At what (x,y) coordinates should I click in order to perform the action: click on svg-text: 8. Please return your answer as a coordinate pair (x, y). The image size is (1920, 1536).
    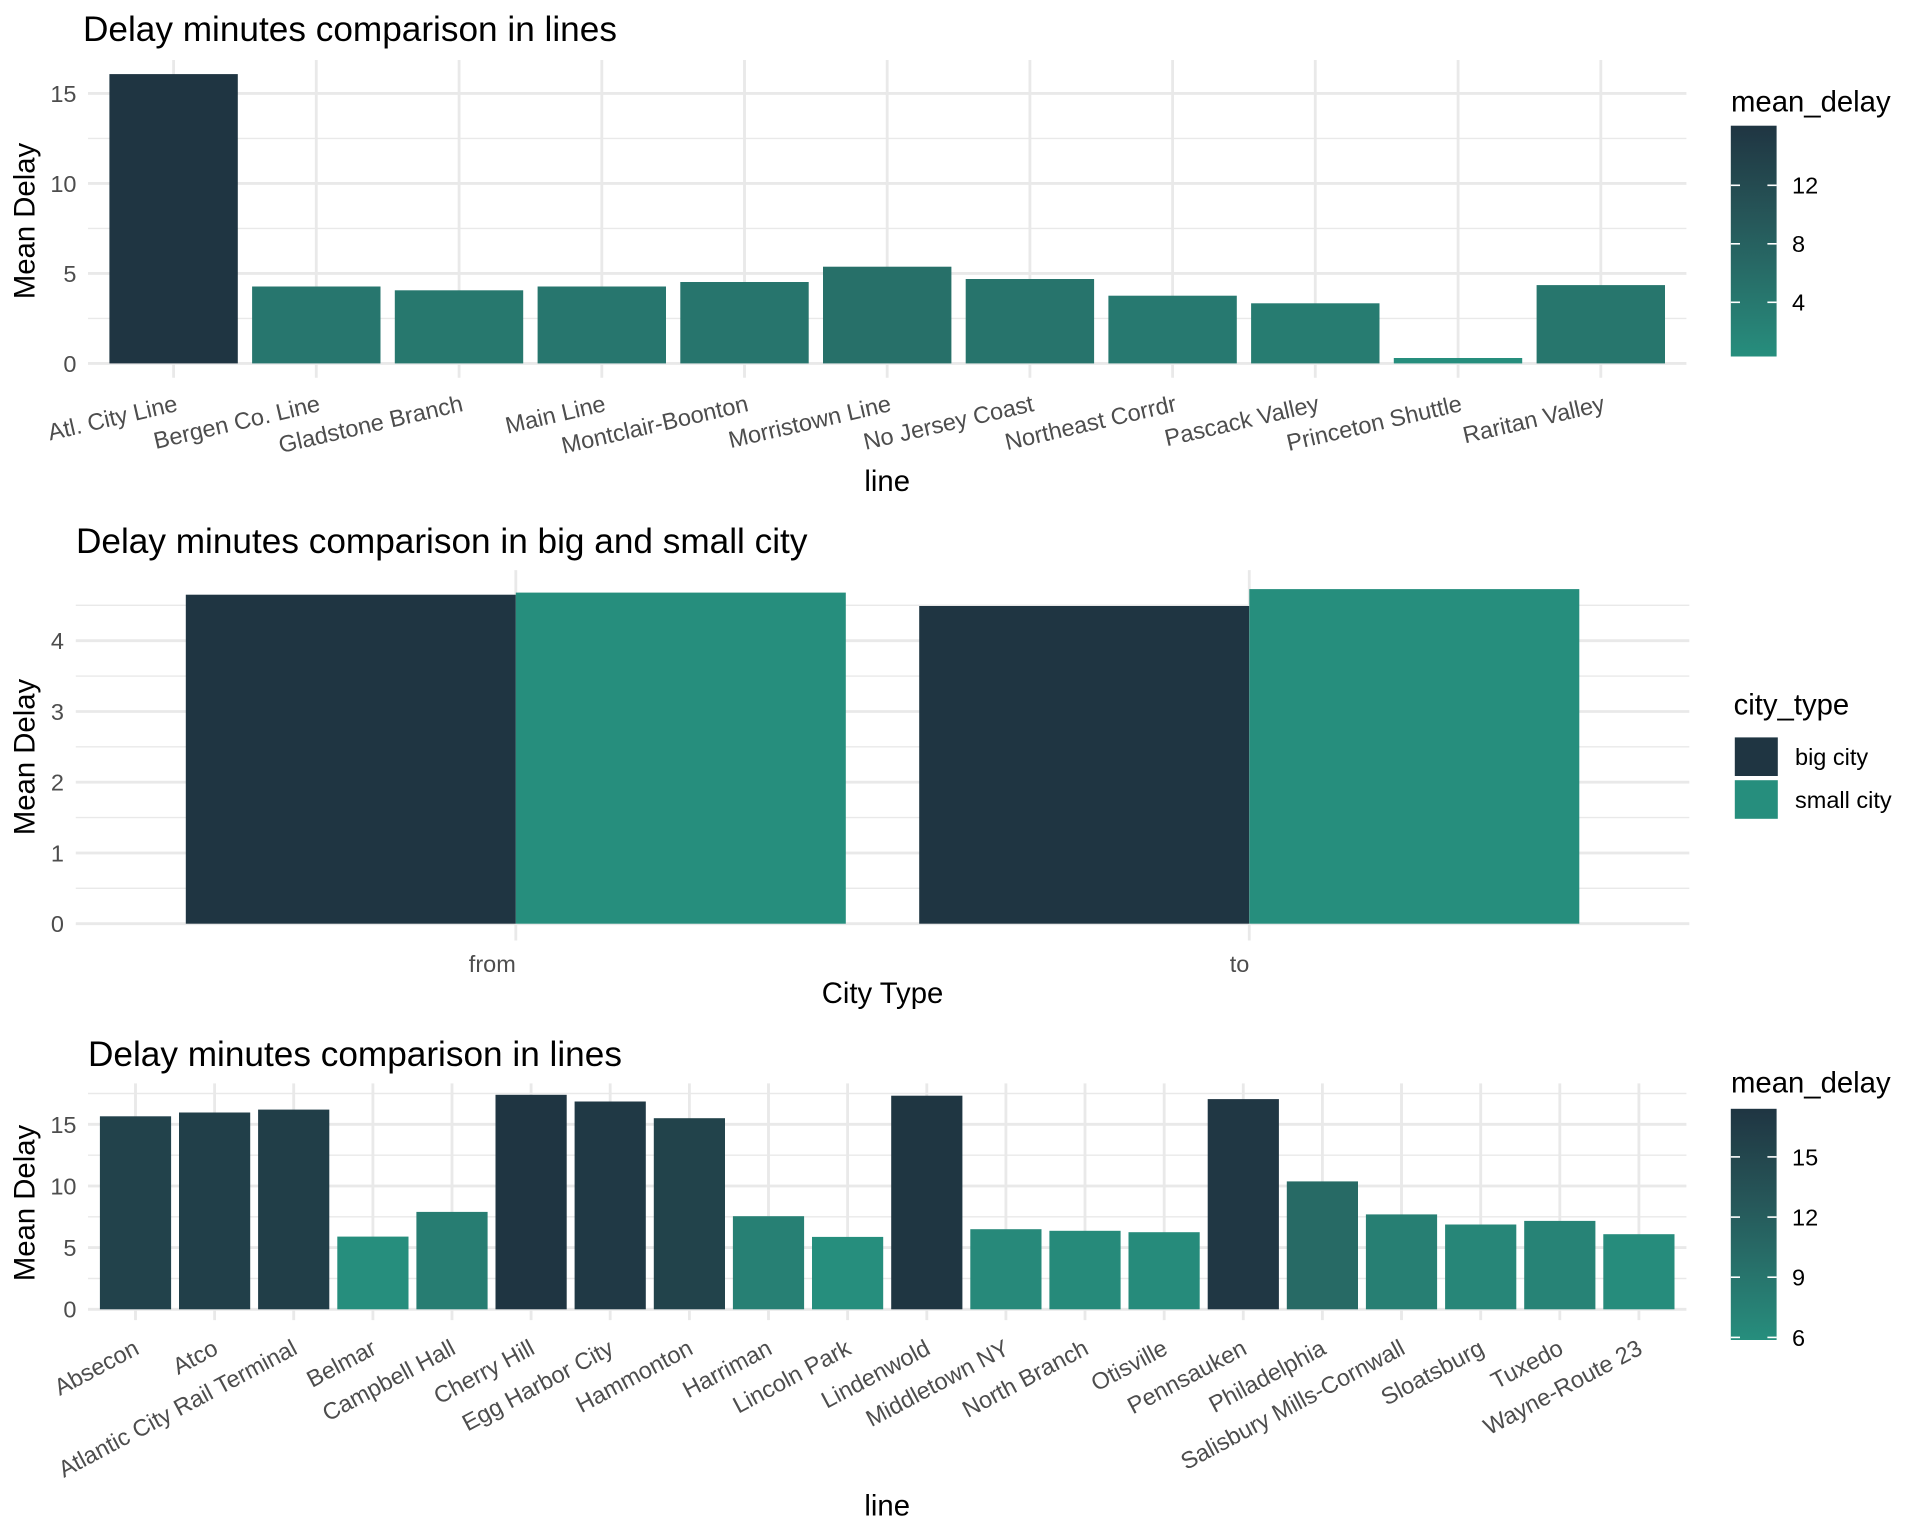
    Looking at the image, I should click on (1798, 244).